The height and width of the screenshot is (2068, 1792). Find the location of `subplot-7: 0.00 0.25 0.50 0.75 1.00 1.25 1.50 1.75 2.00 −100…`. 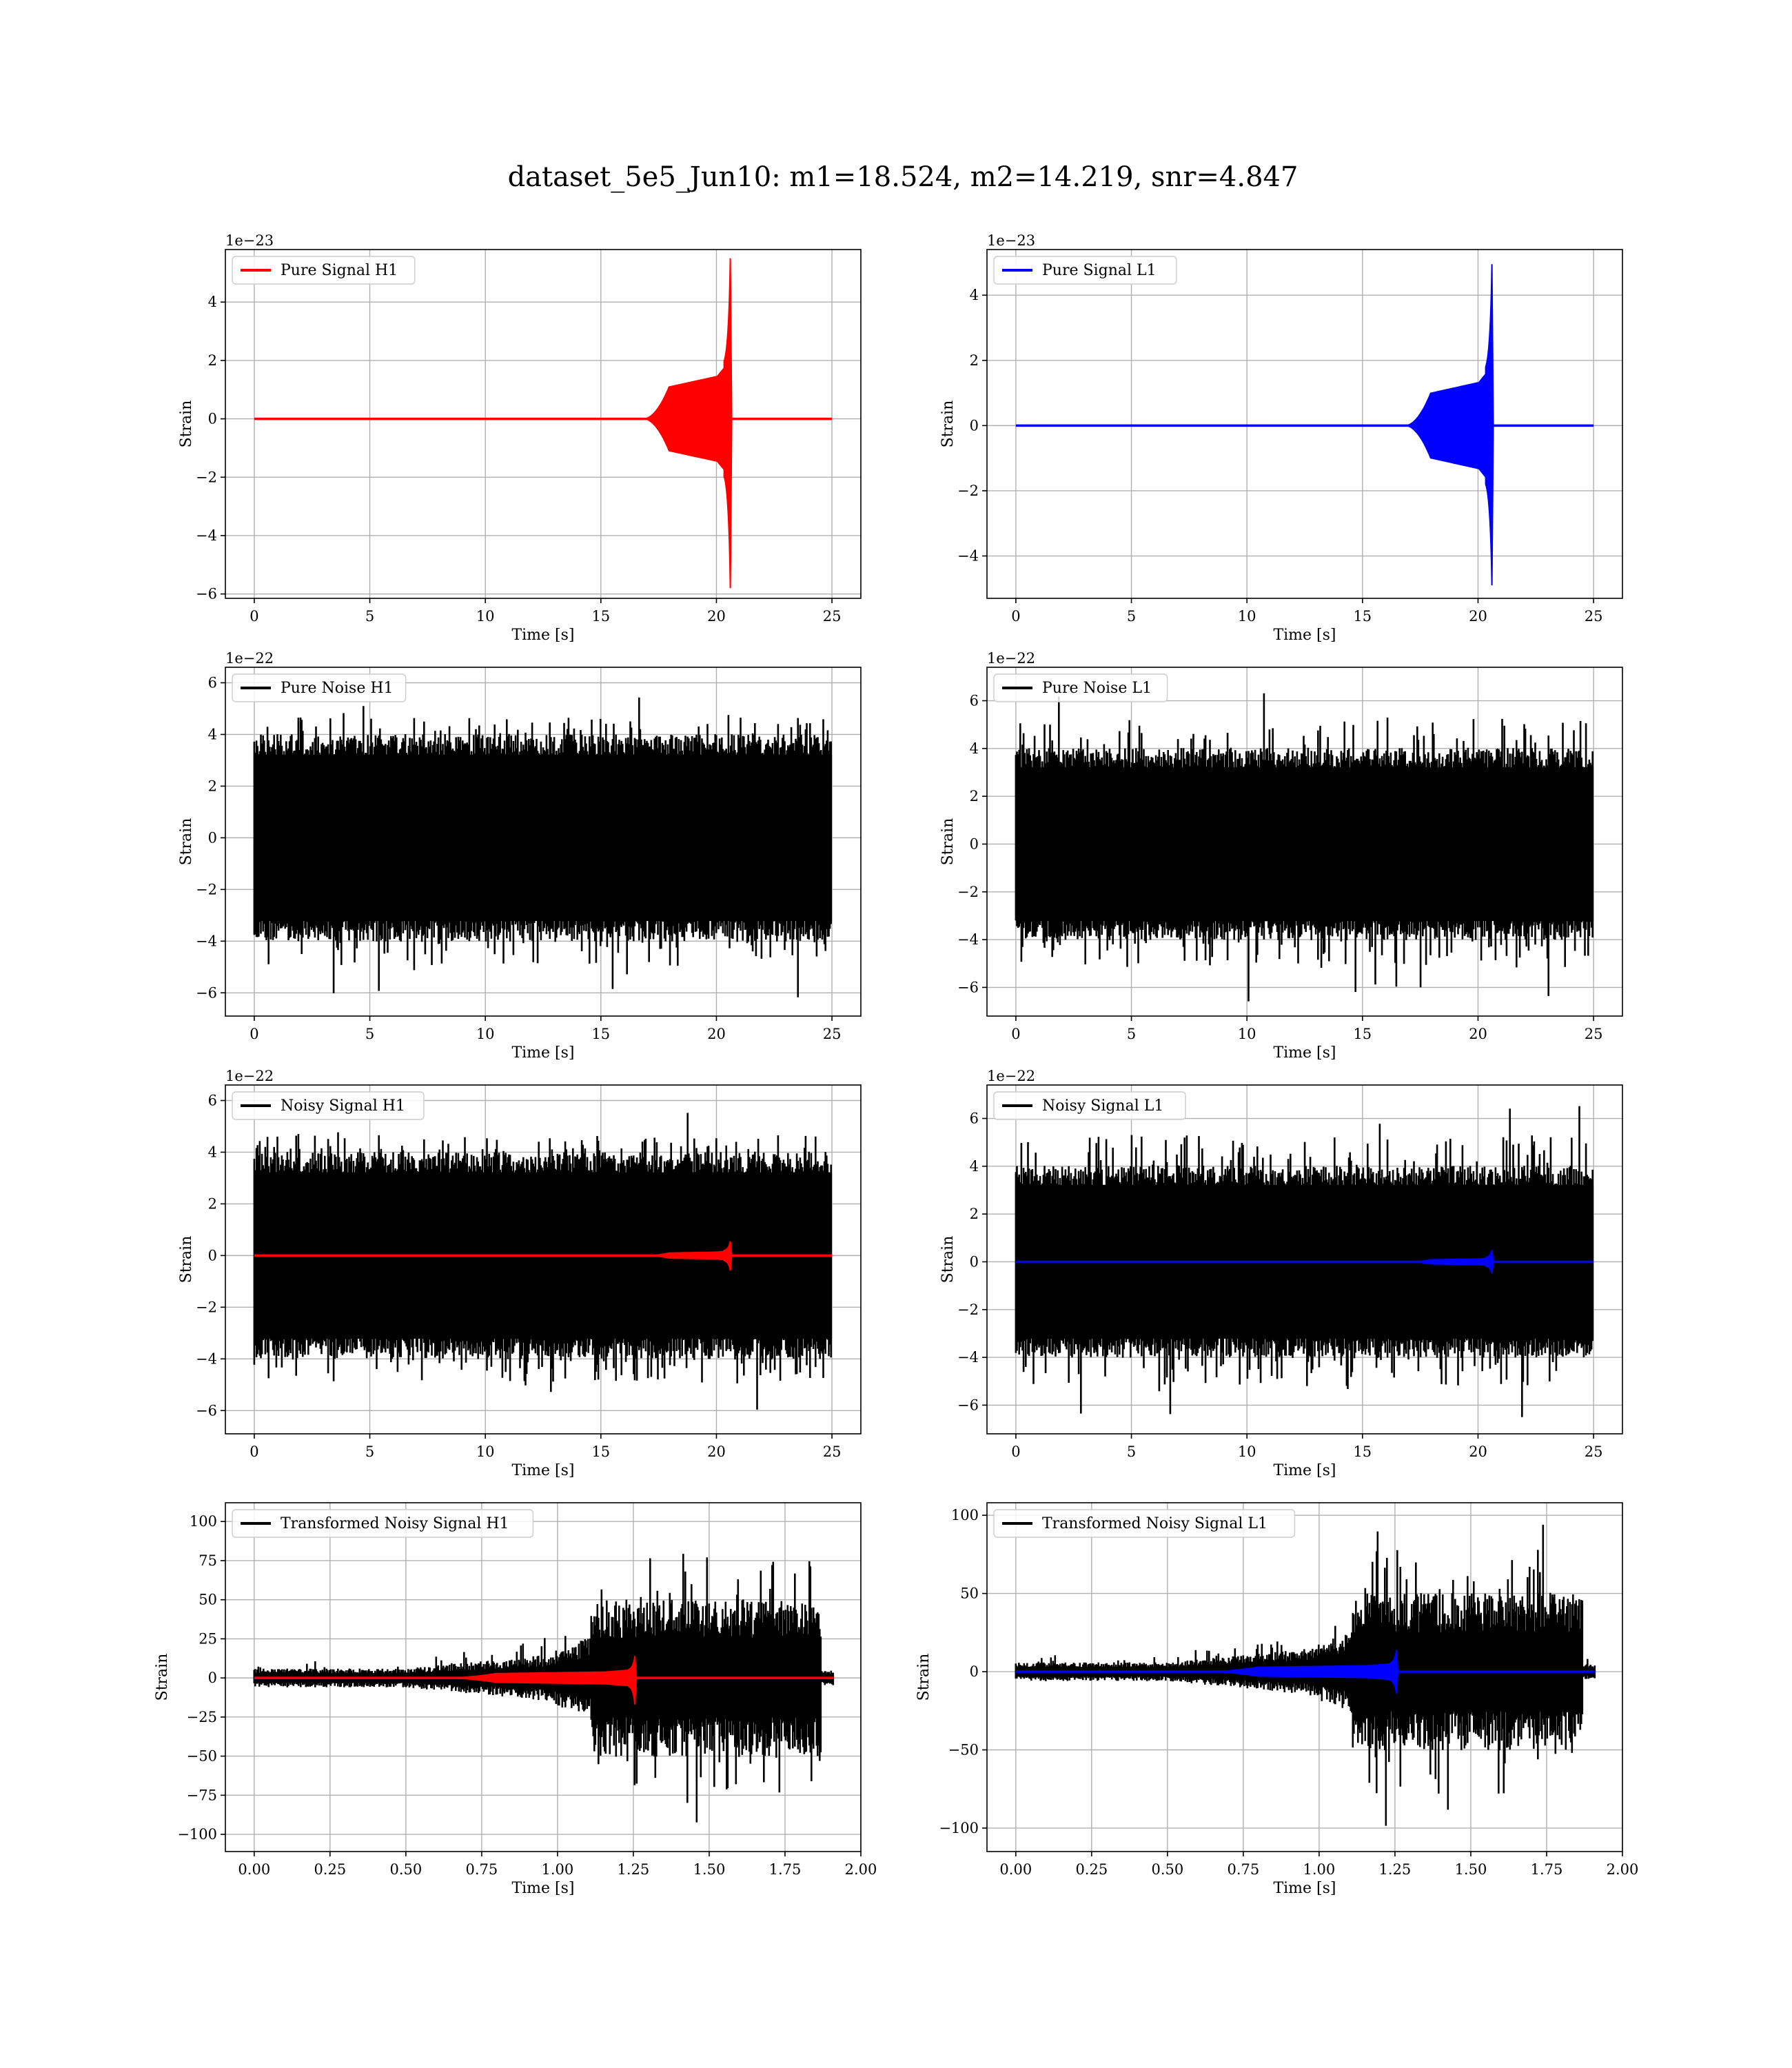

subplot-7: 0.00 0.25 0.50 0.75 1.00 1.25 1.50 1.75 2.00 −100… is located at coordinates (515, 1699).